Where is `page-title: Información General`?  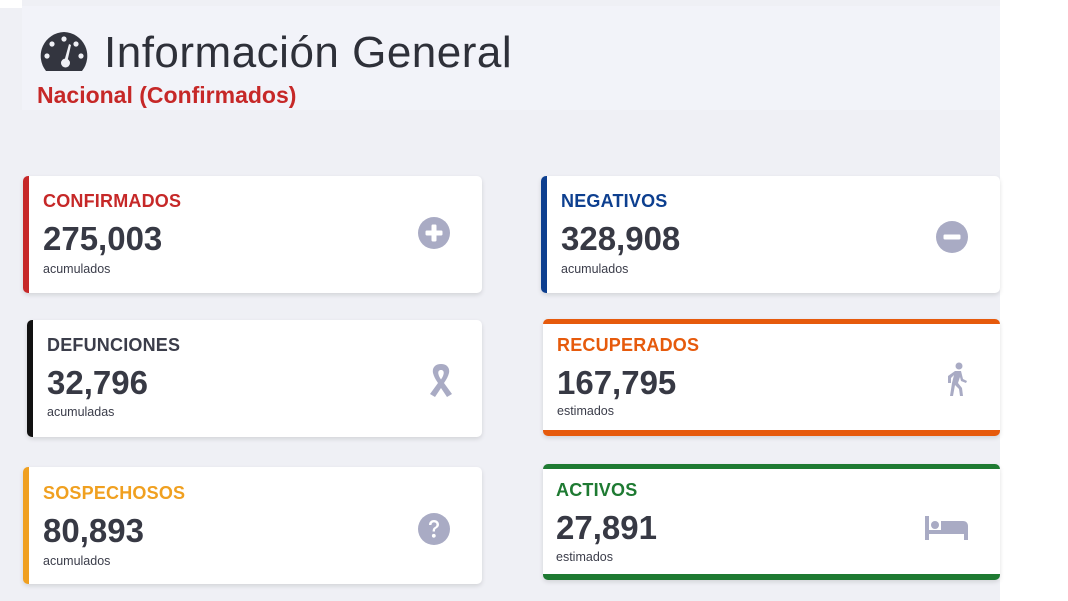
page-title: Información General is located at coordinates (308, 52).